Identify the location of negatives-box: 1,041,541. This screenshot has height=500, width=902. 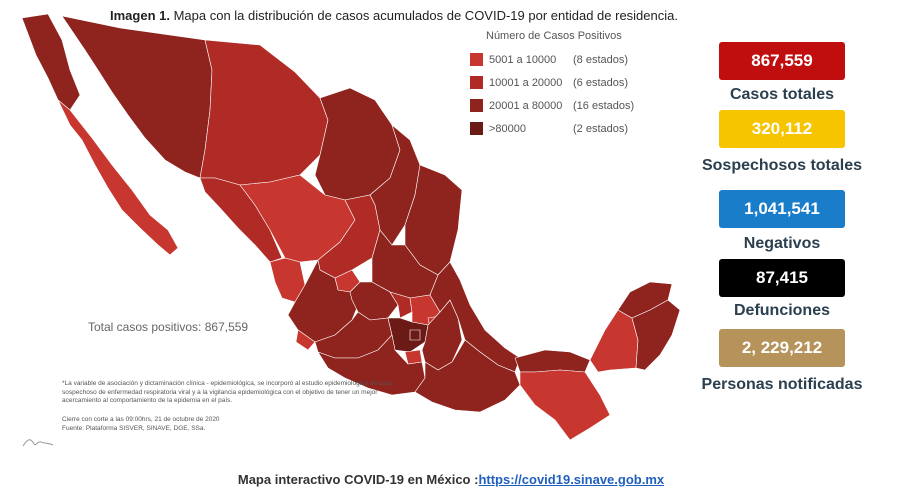
(782, 209).